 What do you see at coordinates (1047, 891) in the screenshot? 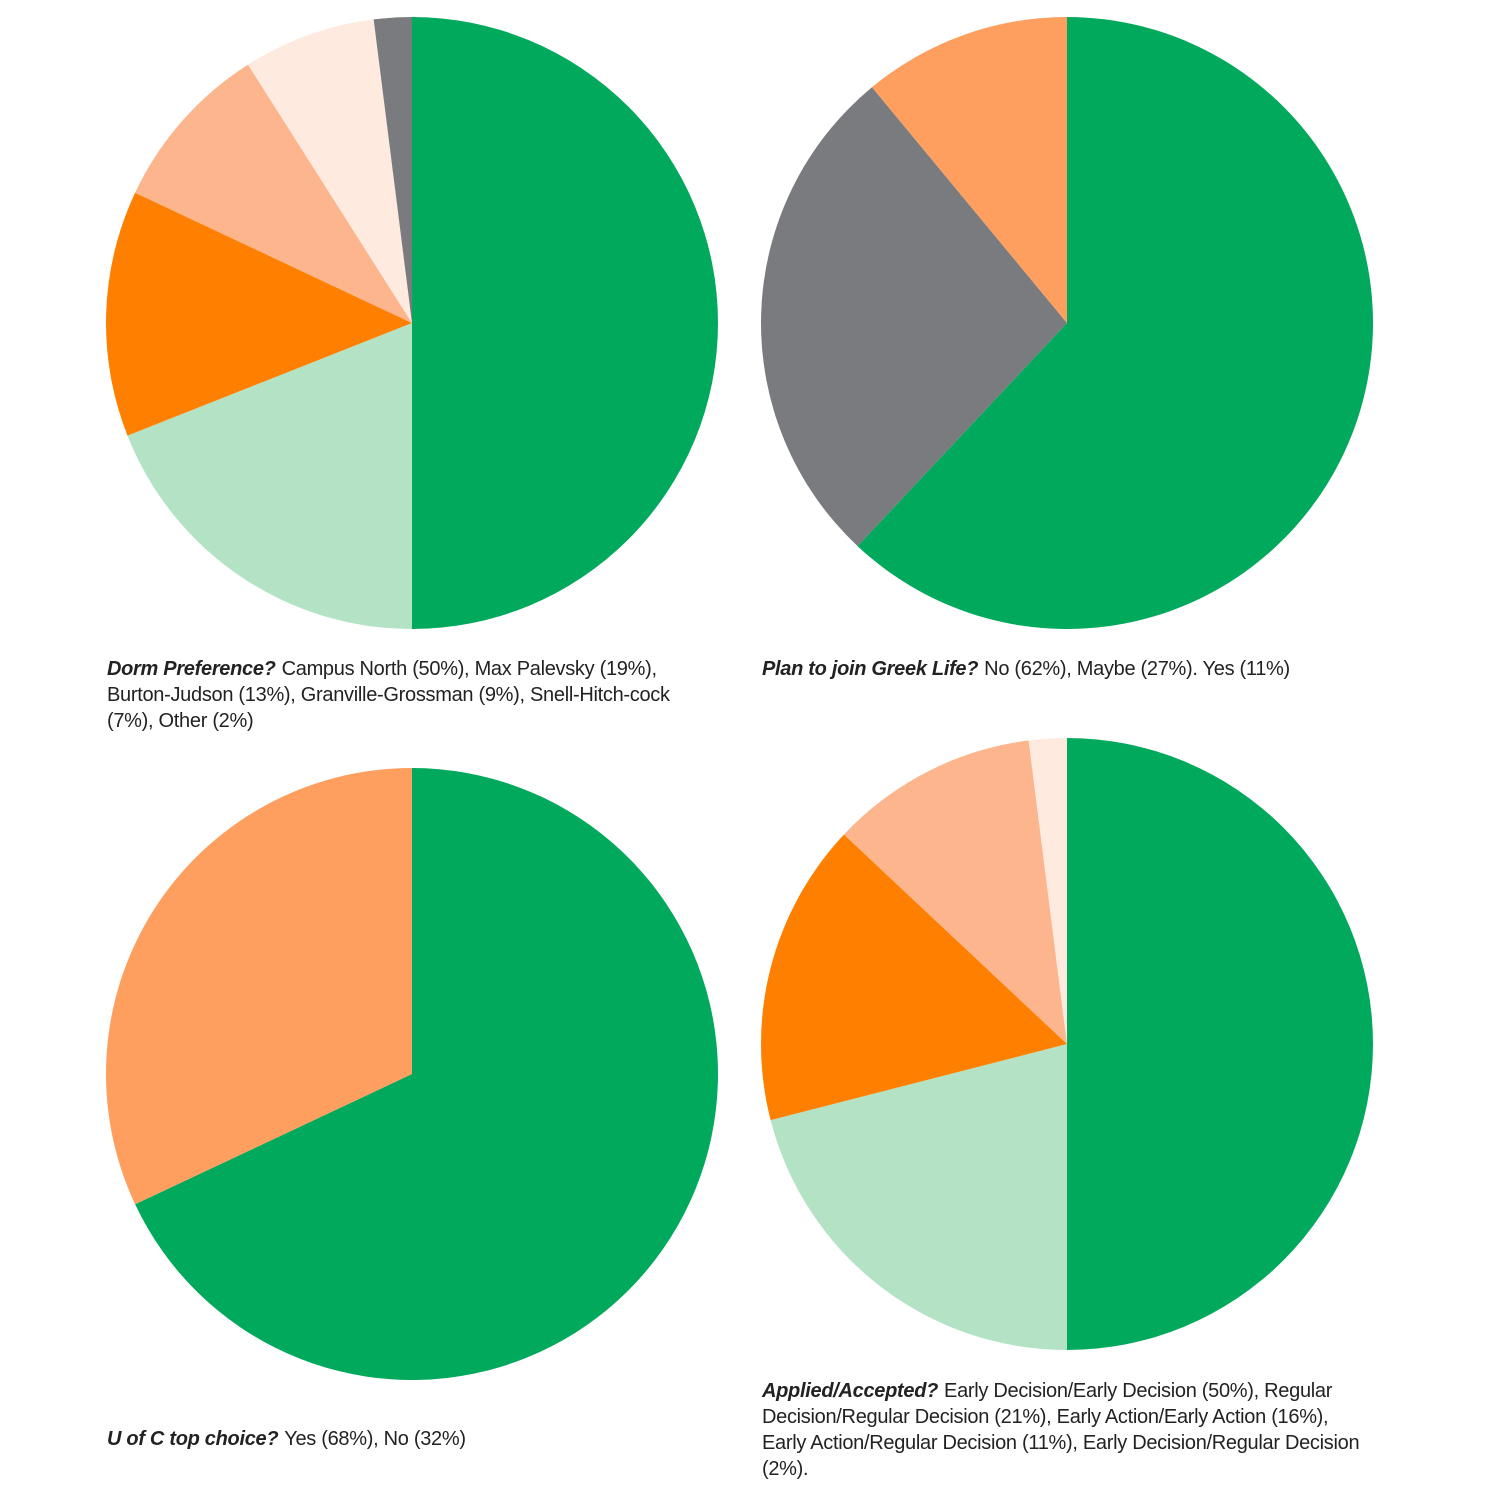
I see `pie-slice-early-decision-regular-decision` at bounding box center [1047, 891].